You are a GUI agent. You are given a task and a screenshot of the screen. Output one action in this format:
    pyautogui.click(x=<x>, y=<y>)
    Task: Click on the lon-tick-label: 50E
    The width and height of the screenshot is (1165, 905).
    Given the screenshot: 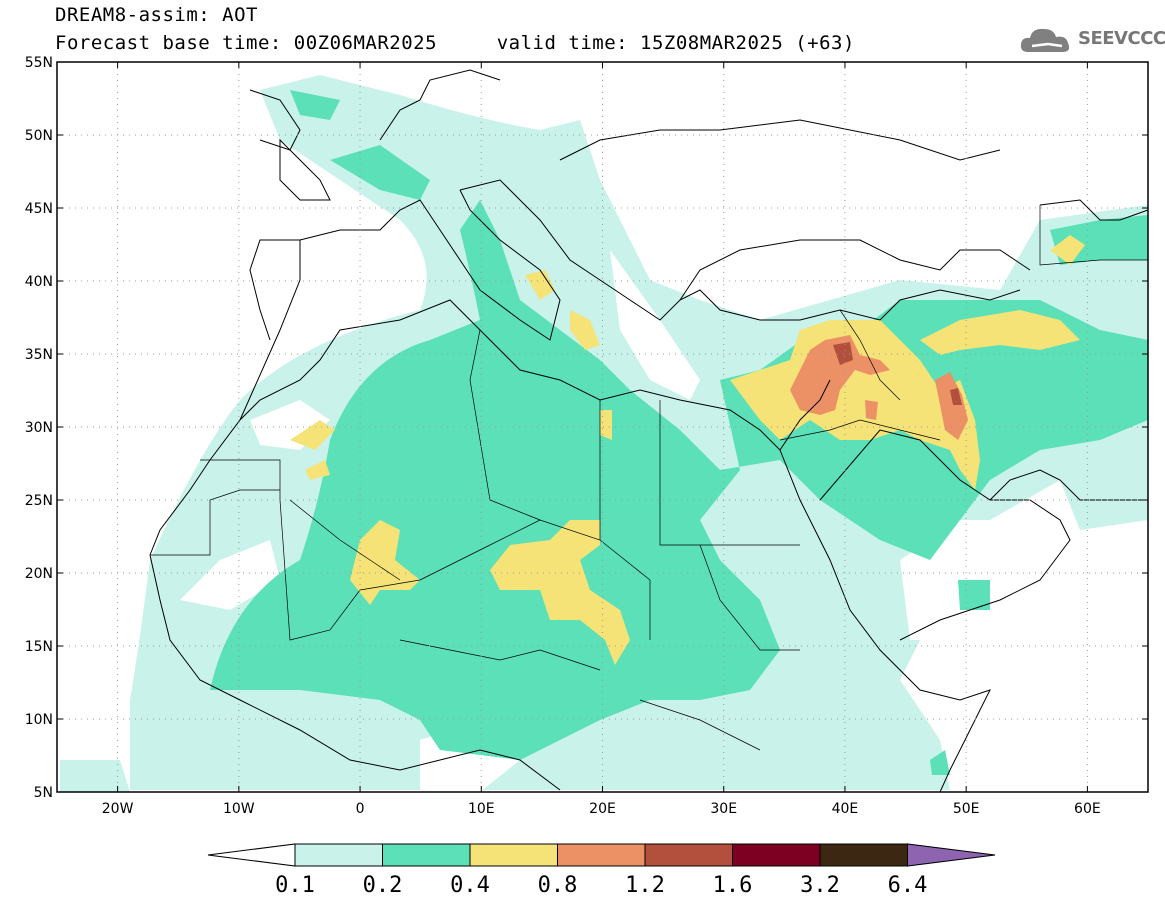 What is the action you would take?
    pyautogui.click(x=966, y=809)
    